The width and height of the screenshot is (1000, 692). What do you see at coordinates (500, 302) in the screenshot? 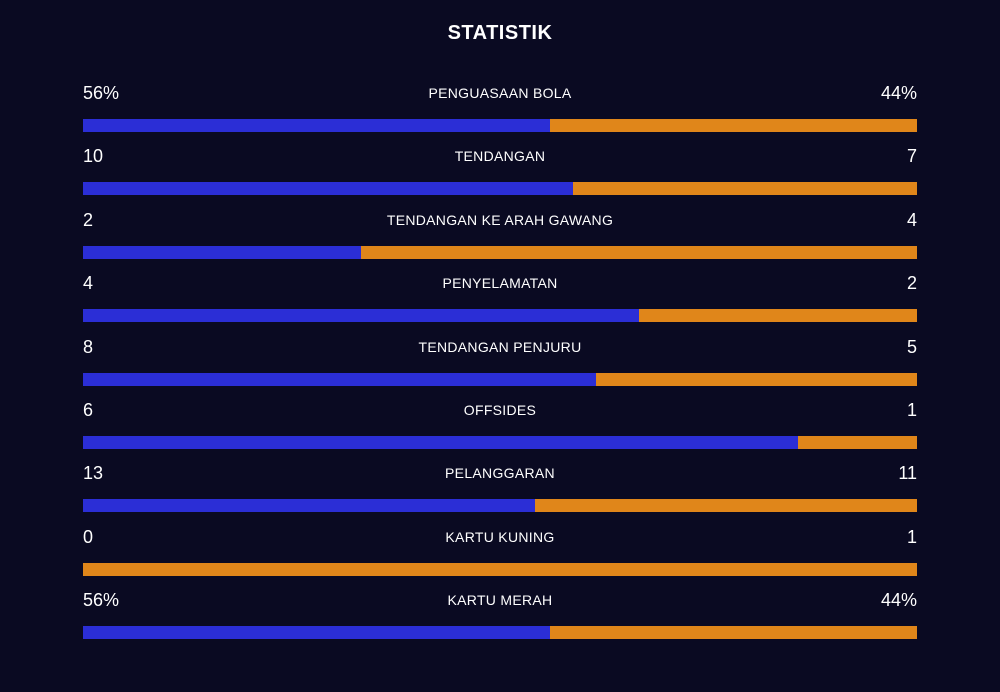
I see `stat-row-saves: 4 PENYELAMATAN 2` at bounding box center [500, 302].